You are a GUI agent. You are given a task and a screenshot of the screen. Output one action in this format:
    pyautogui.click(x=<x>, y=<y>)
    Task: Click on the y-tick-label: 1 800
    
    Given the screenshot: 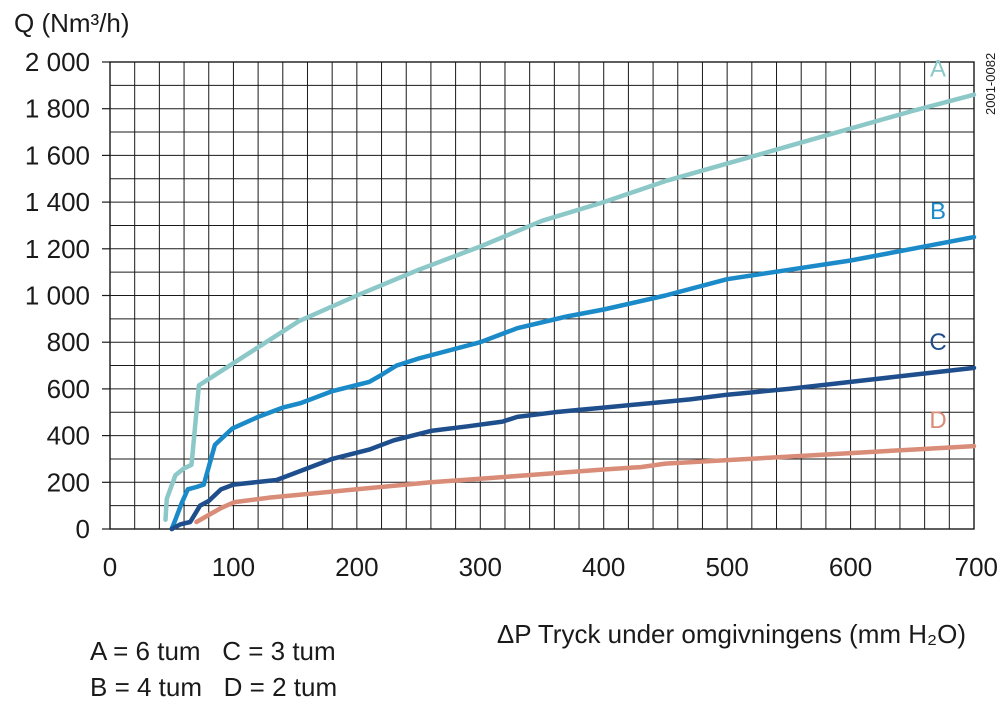 What is the action you would take?
    pyautogui.click(x=57, y=109)
    